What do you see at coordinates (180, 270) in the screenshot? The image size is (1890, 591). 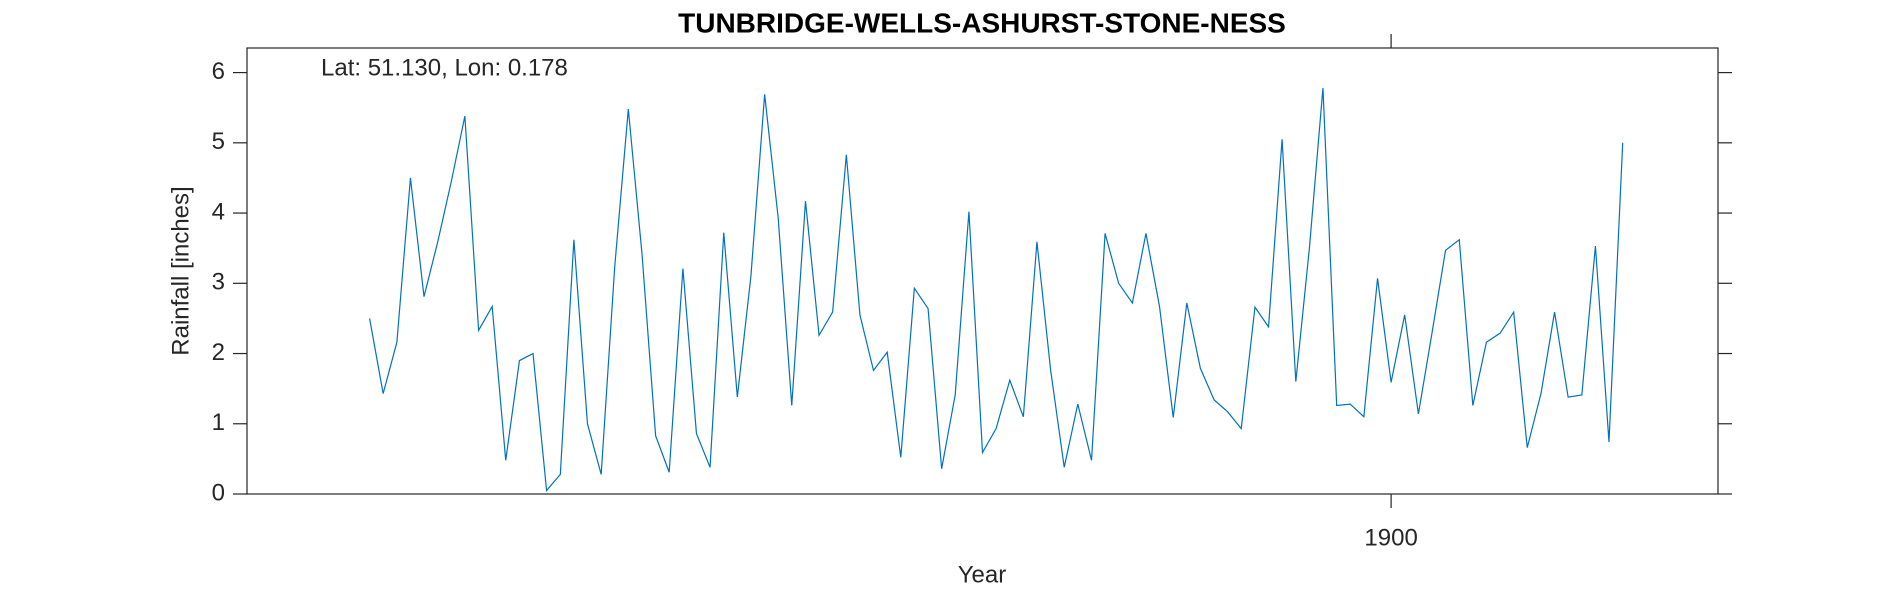 I see `y-axis-label: Rainfall [inches]` at bounding box center [180, 270].